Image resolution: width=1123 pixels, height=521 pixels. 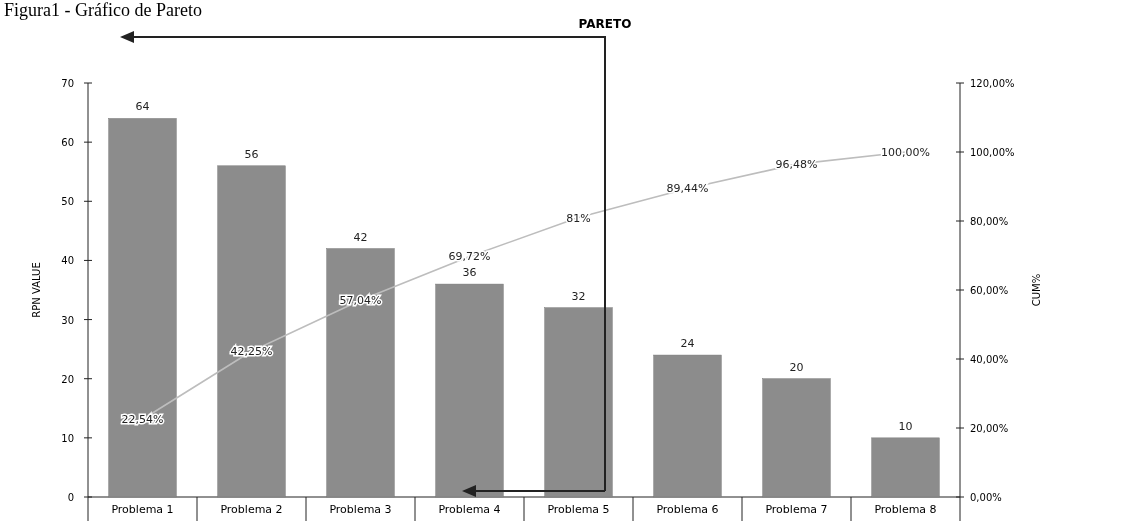 I want to click on x-tick-label: Problema 4, so click(x=469, y=509).